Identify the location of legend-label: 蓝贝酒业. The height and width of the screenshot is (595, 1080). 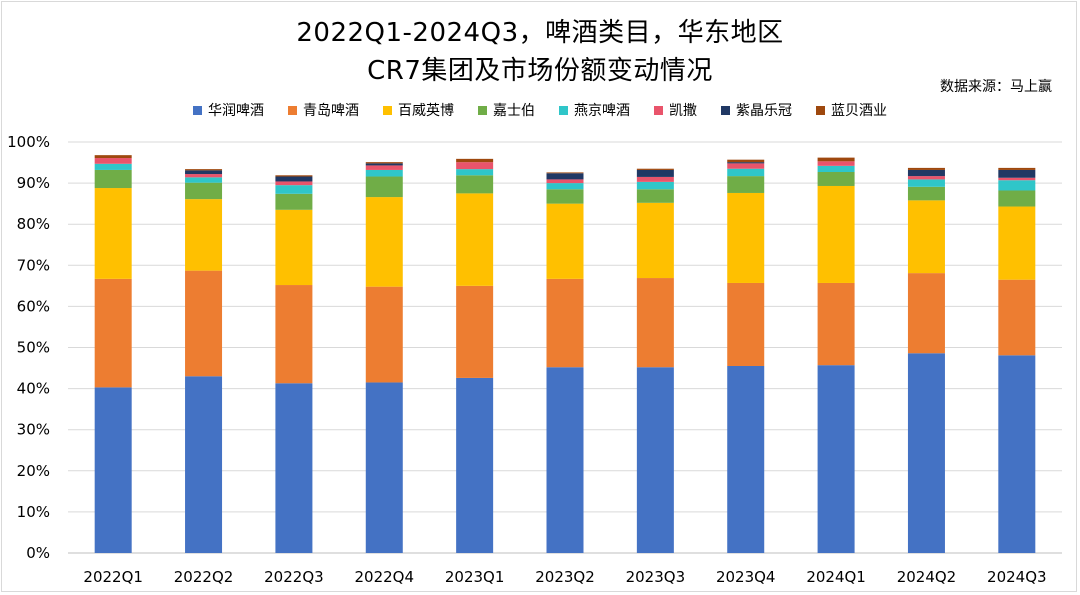
(859, 111).